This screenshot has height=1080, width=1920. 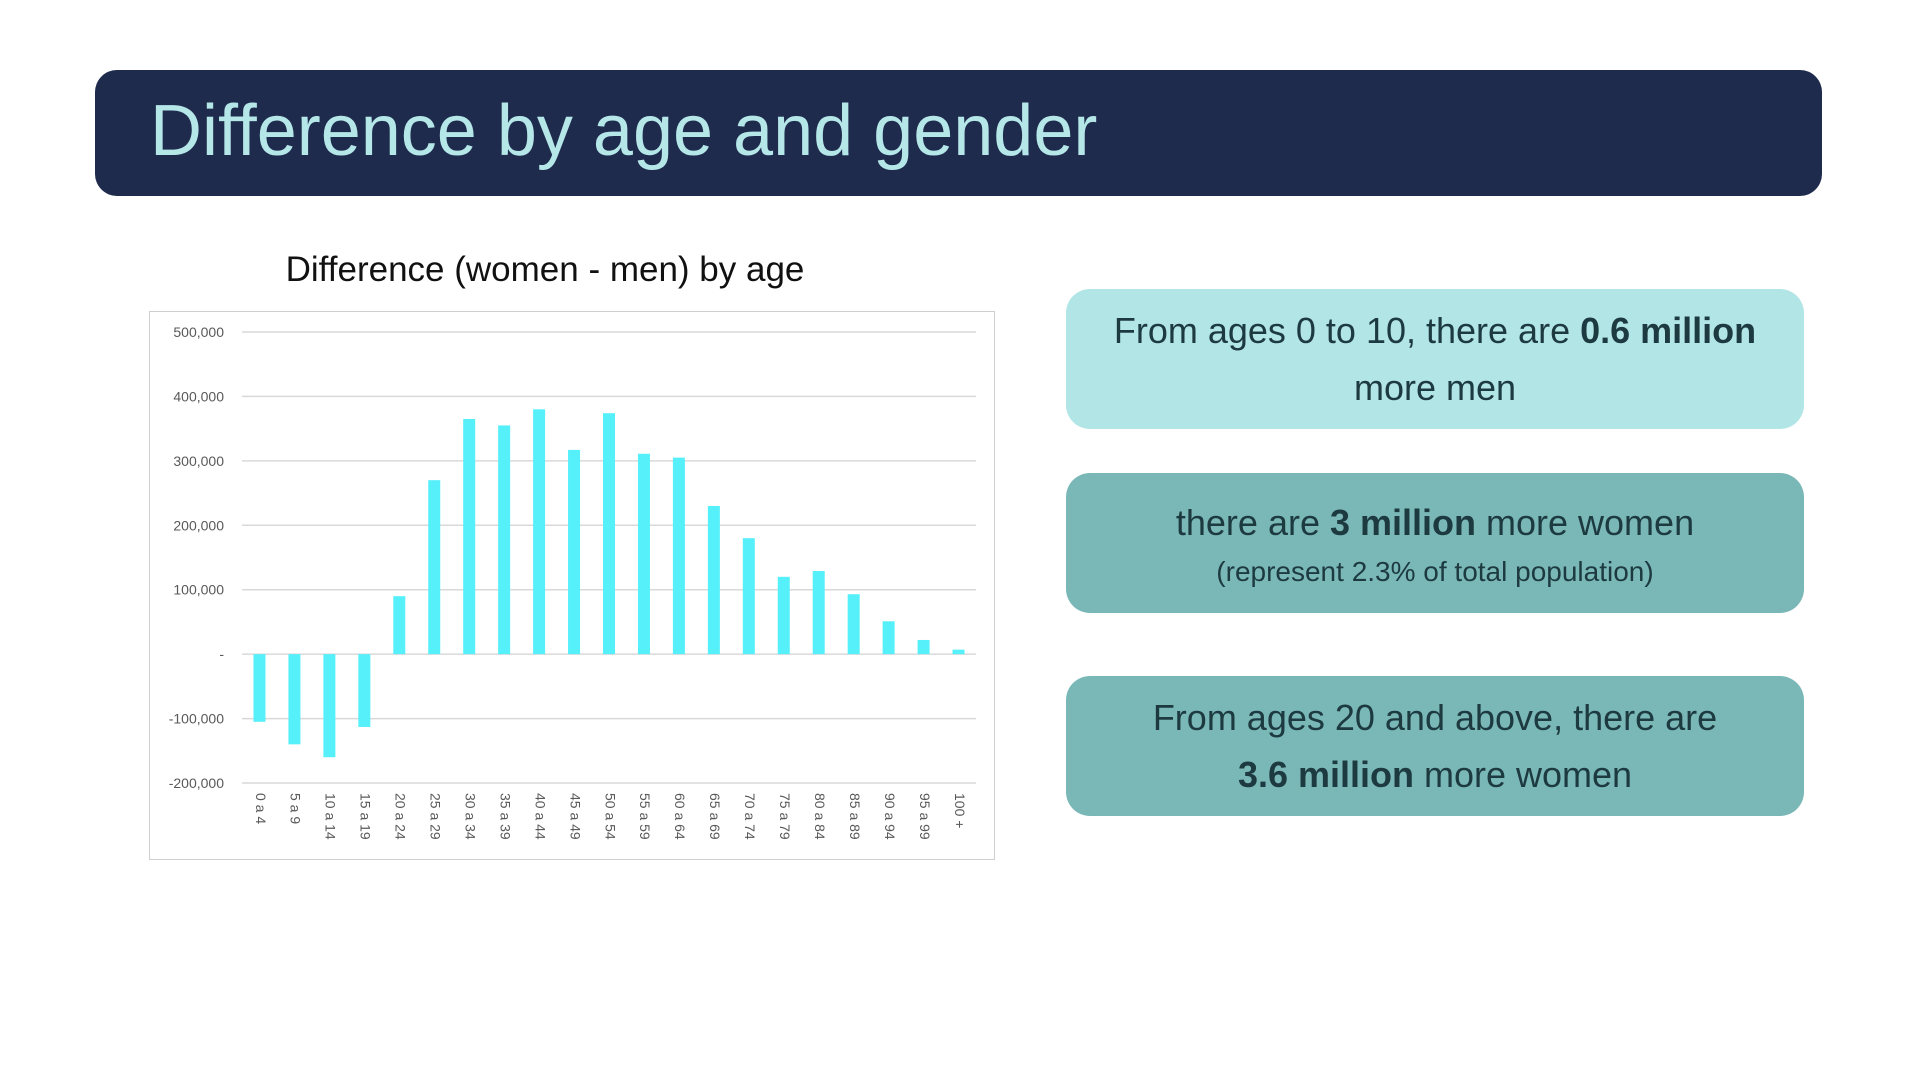 What do you see at coordinates (958, 652) in the screenshot?
I see `bar-100-plus` at bounding box center [958, 652].